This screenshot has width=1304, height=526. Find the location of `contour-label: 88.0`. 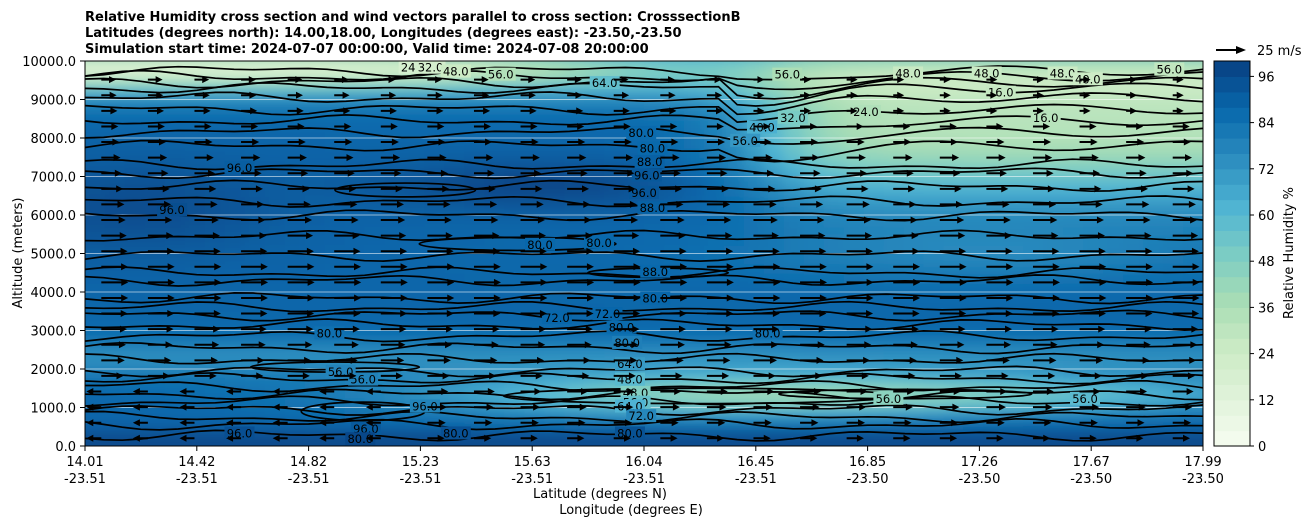

contour-label: 88.0 is located at coordinates (655, 272).